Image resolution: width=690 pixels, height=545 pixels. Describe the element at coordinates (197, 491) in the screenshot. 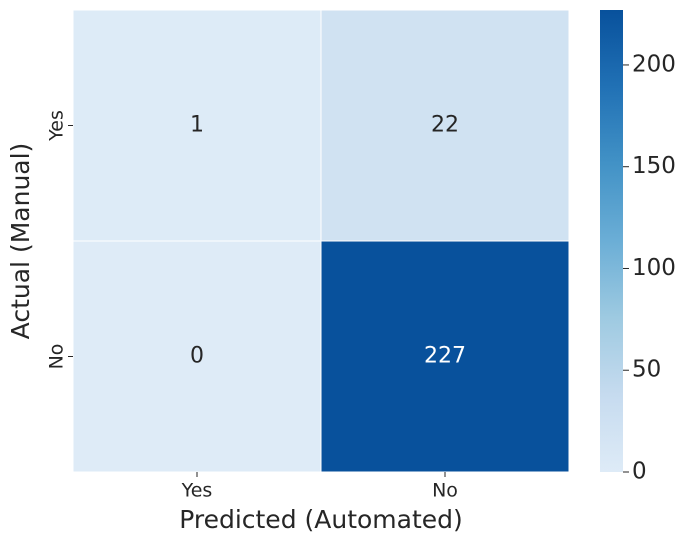

I see `x-tick-label: Yes` at that location.